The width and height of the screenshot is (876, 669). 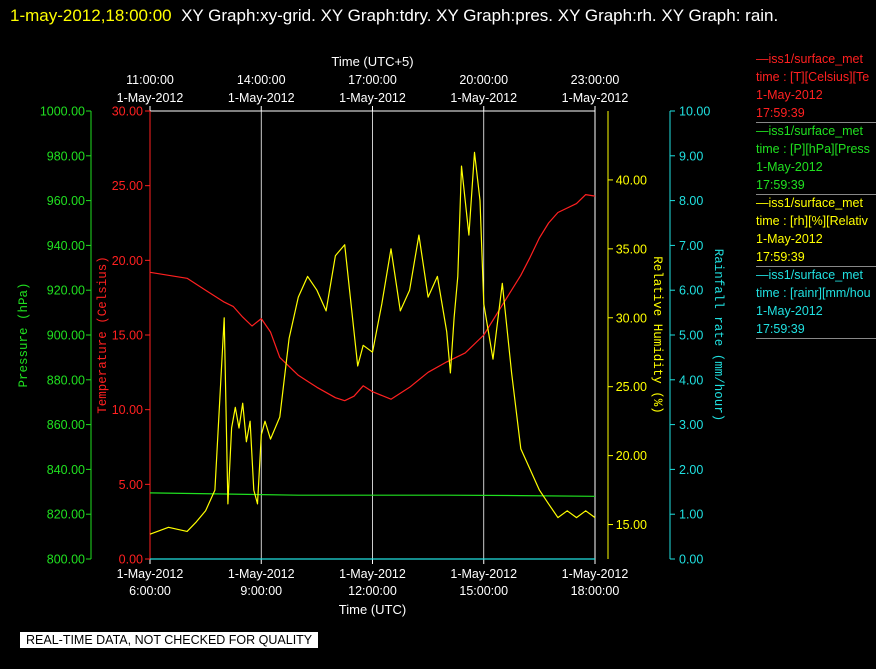 I want to click on rain-tick-label: 9.00, so click(x=691, y=156).